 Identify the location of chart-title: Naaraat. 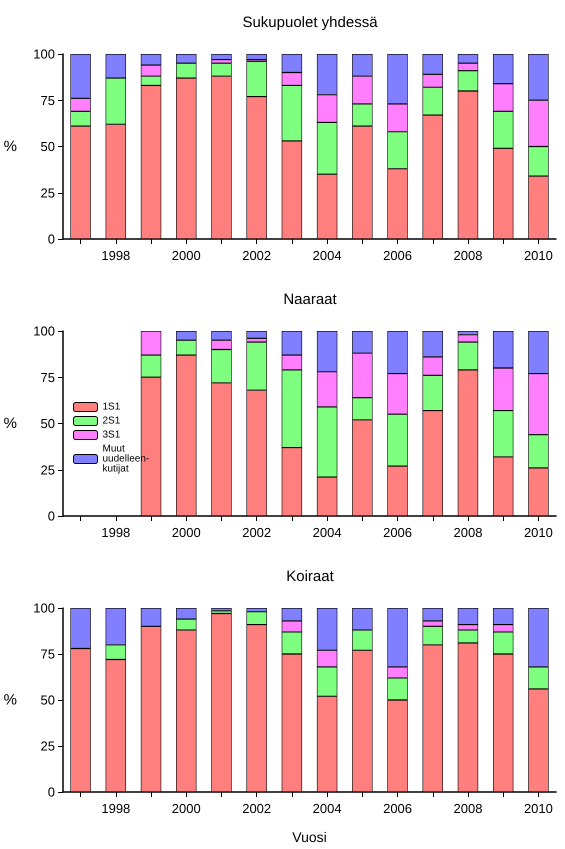
(310, 299).